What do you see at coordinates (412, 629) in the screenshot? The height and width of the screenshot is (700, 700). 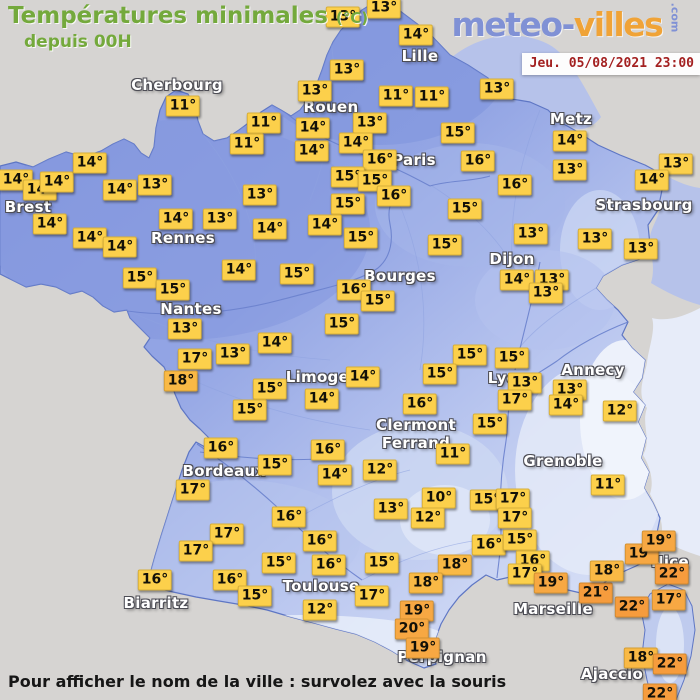 I see `temp-badge: 20°` at bounding box center [412, 629].